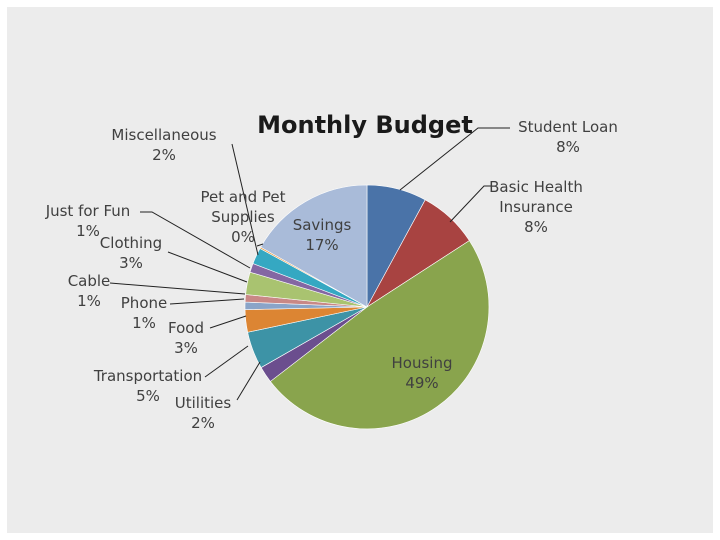 This screenshot has width=720, height=540. Describe the element at coordinates (536, 207) in the screenshot. I see `slice-label-basic-health-insurance: Basic Health Insurance 8%` at that location.